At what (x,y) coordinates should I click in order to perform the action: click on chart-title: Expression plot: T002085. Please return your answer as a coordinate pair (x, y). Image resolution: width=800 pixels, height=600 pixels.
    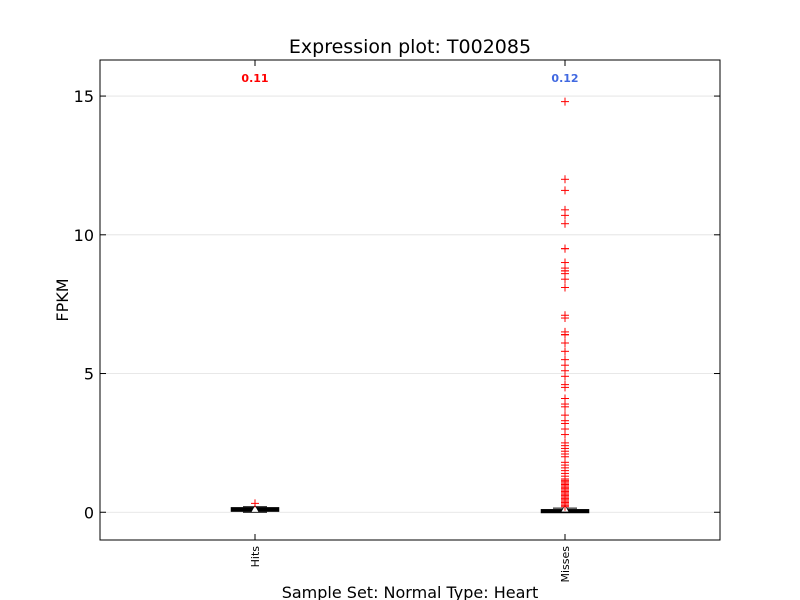
    Looking at the image, I should click on (410, 47).